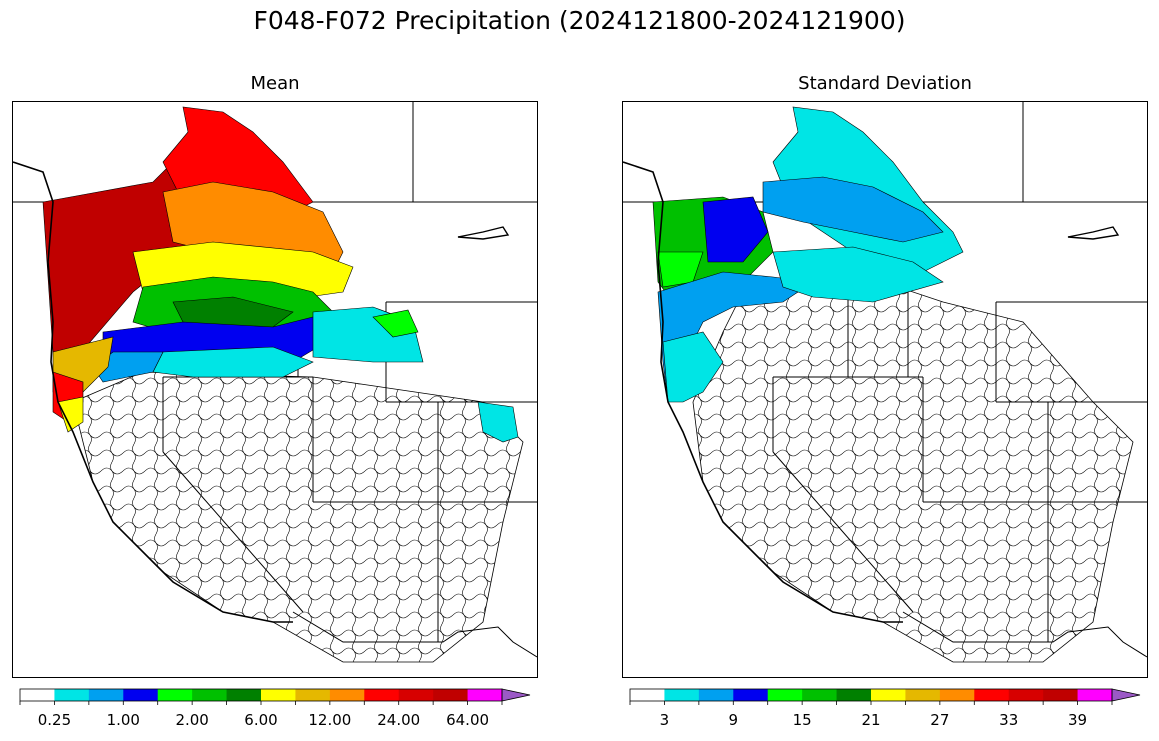 The height and width of the screenshot is (741, 1159). I want to click on colorbar-tick-label: 6.00, so click(261, 720).